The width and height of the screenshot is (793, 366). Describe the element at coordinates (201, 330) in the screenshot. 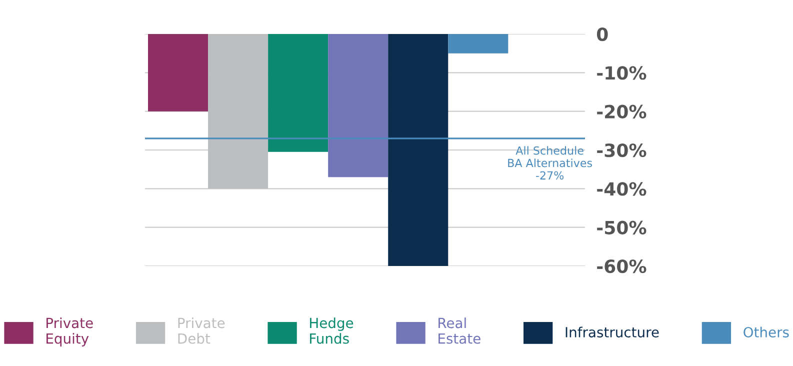

I see `legend-label: Private Debt` at that location.